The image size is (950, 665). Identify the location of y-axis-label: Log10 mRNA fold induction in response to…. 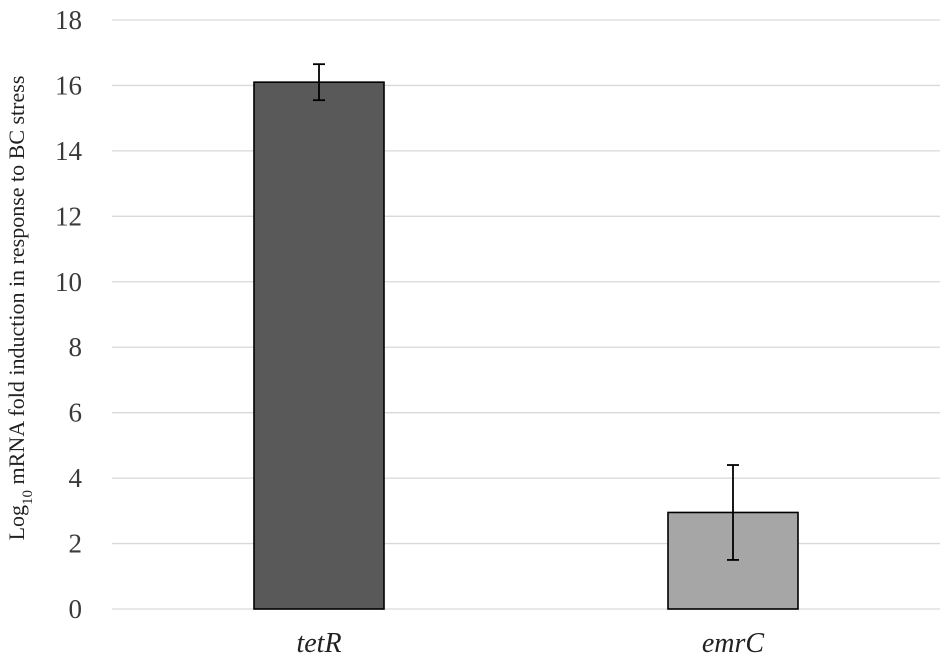
(20, 308).